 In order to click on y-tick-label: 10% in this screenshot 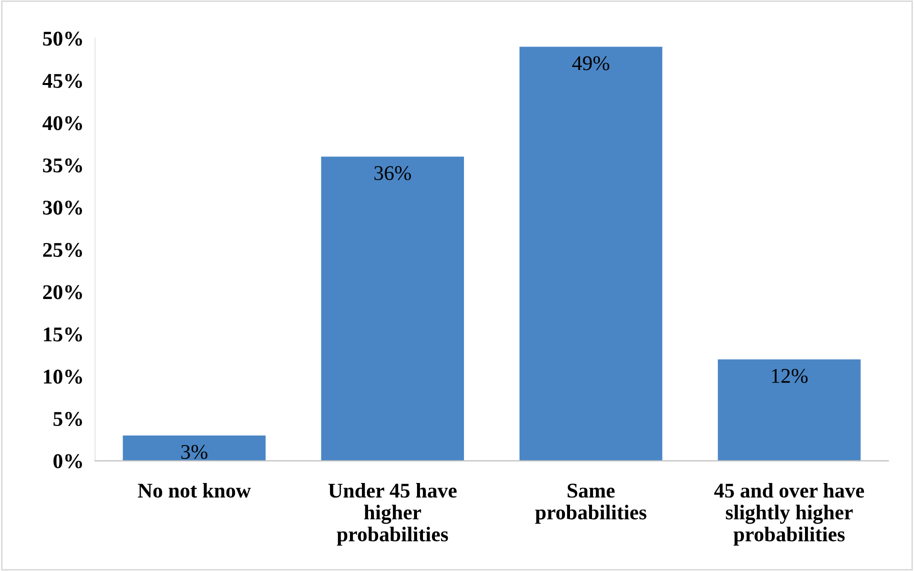, I will do `click(63, 377)`.